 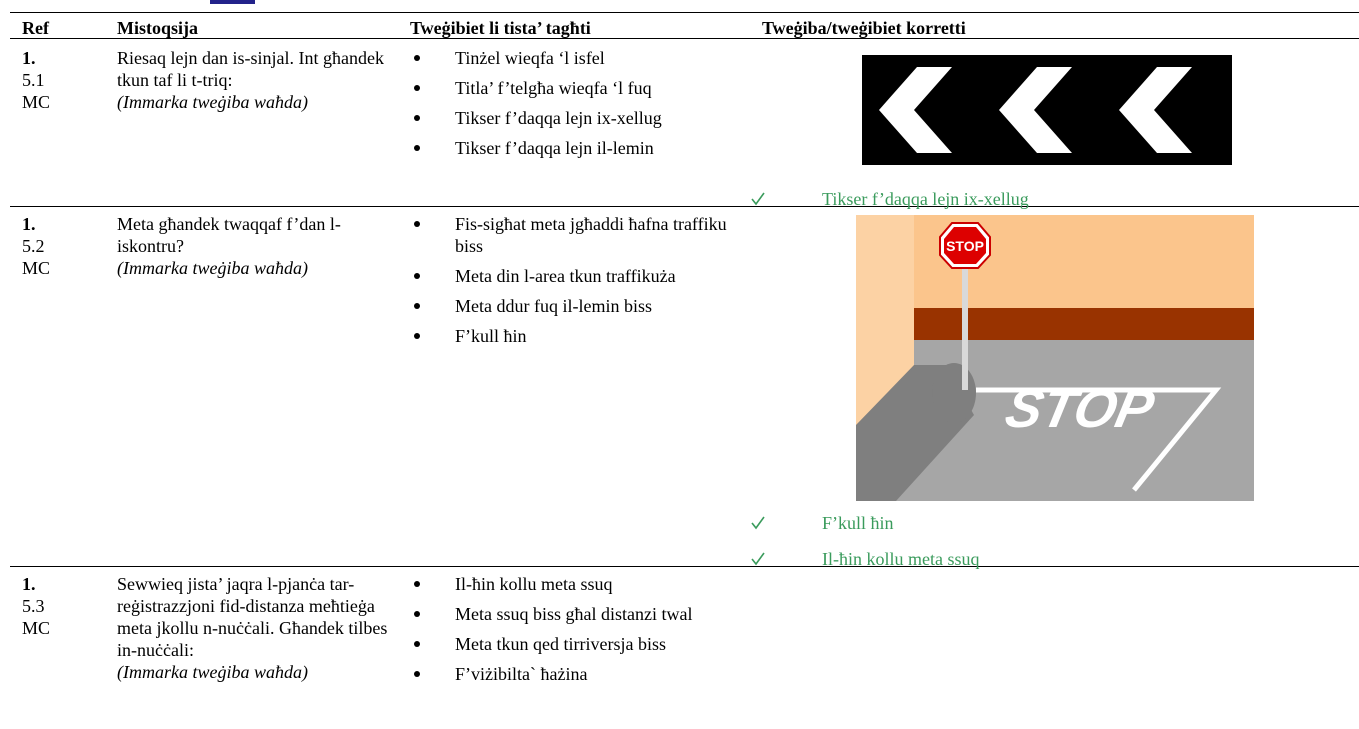 I want to click on ref-line: 5.1, so click(x=33, y=80).